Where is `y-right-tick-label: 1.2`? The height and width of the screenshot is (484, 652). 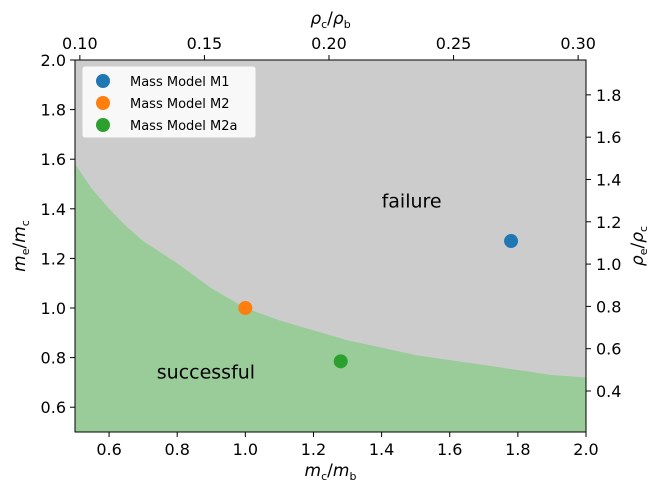 y-right-tick-label: 1.2 is located at coordinates (608, 222).